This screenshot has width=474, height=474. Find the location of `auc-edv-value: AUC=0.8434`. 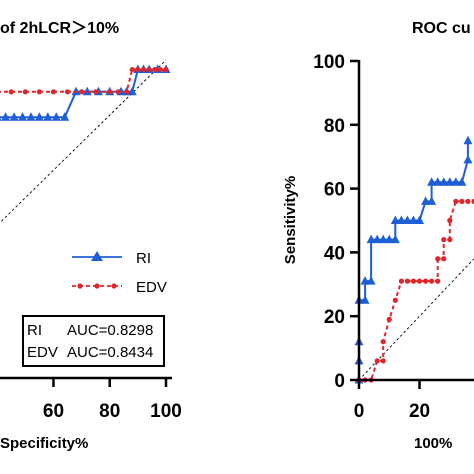

auc-edv-value: AUC=0.8434 is located at coordinates (110, 352).